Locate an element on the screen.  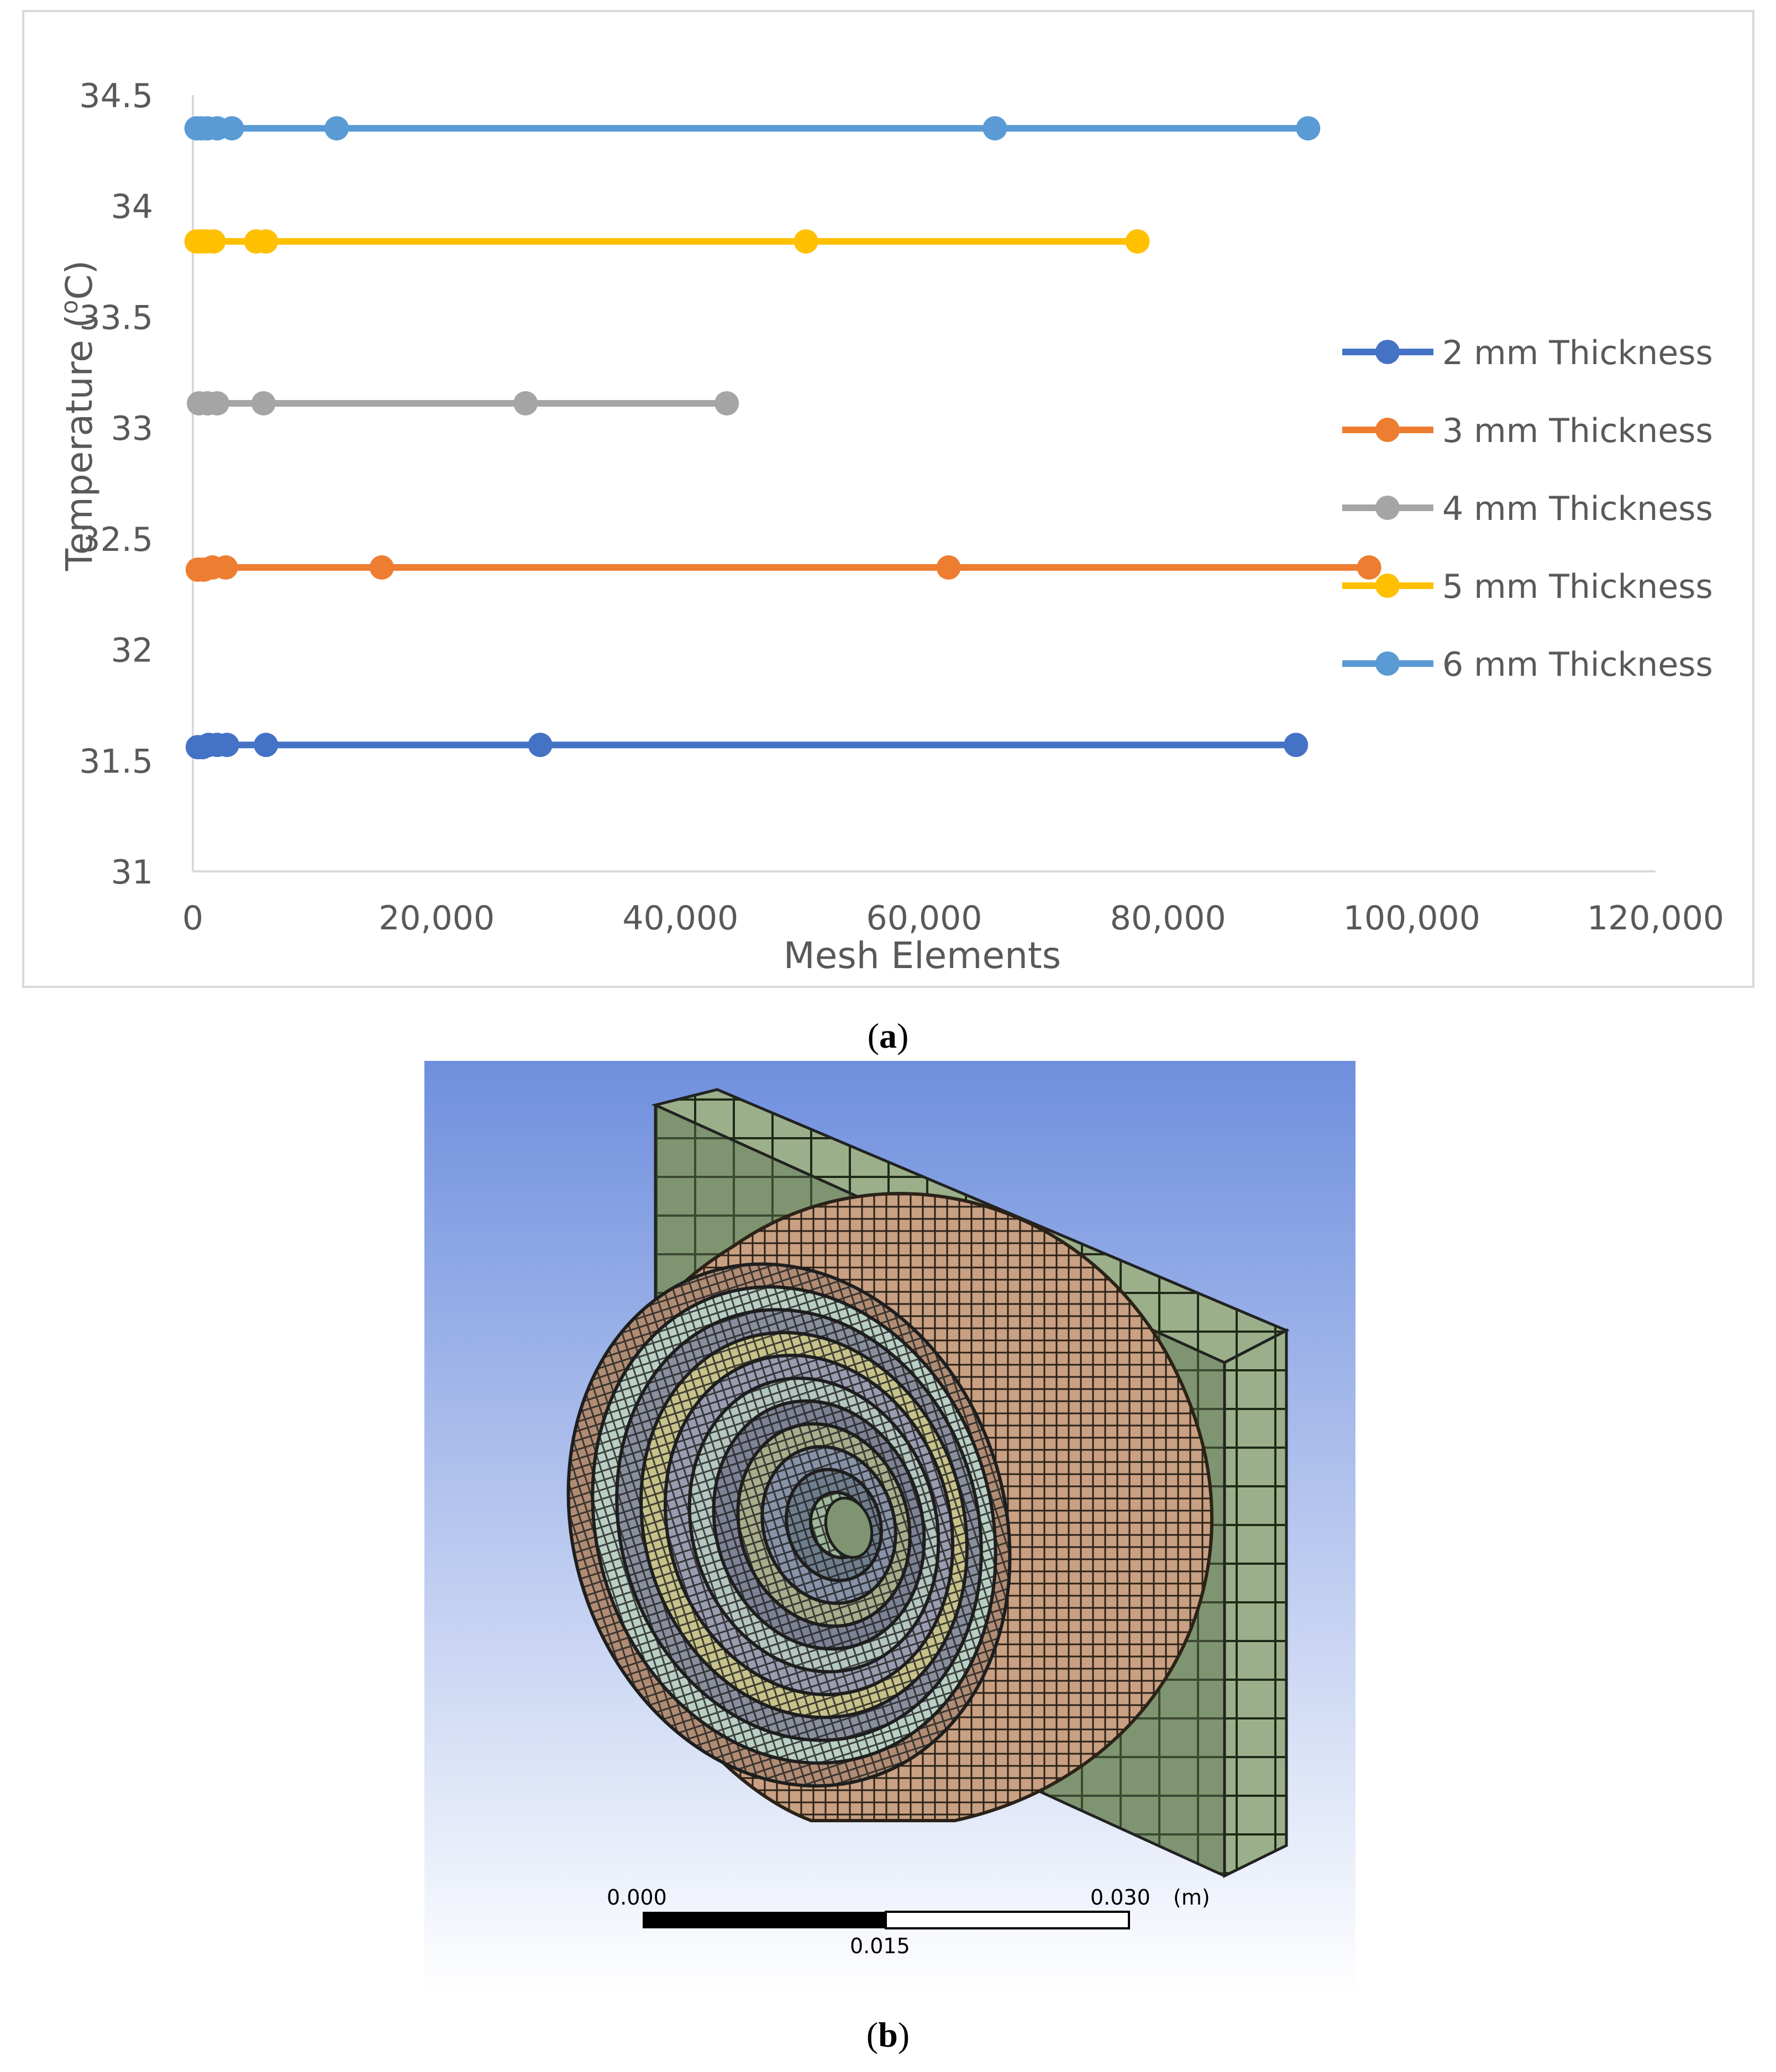
x-tick-label: 0 is located at coordinates (192, 918).